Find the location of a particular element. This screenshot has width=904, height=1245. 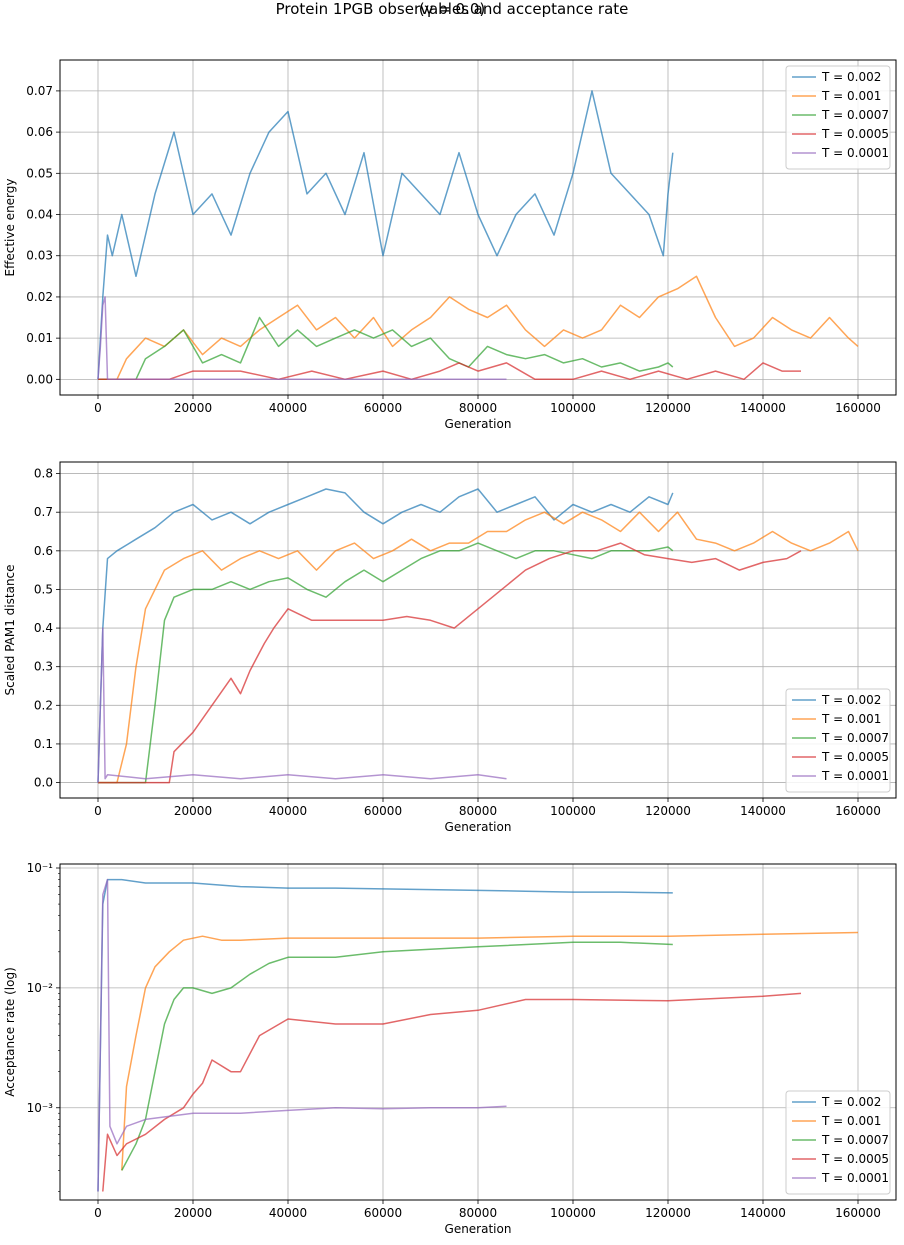

y-axis-label: Effective energy is located at coordinates (10, 228).